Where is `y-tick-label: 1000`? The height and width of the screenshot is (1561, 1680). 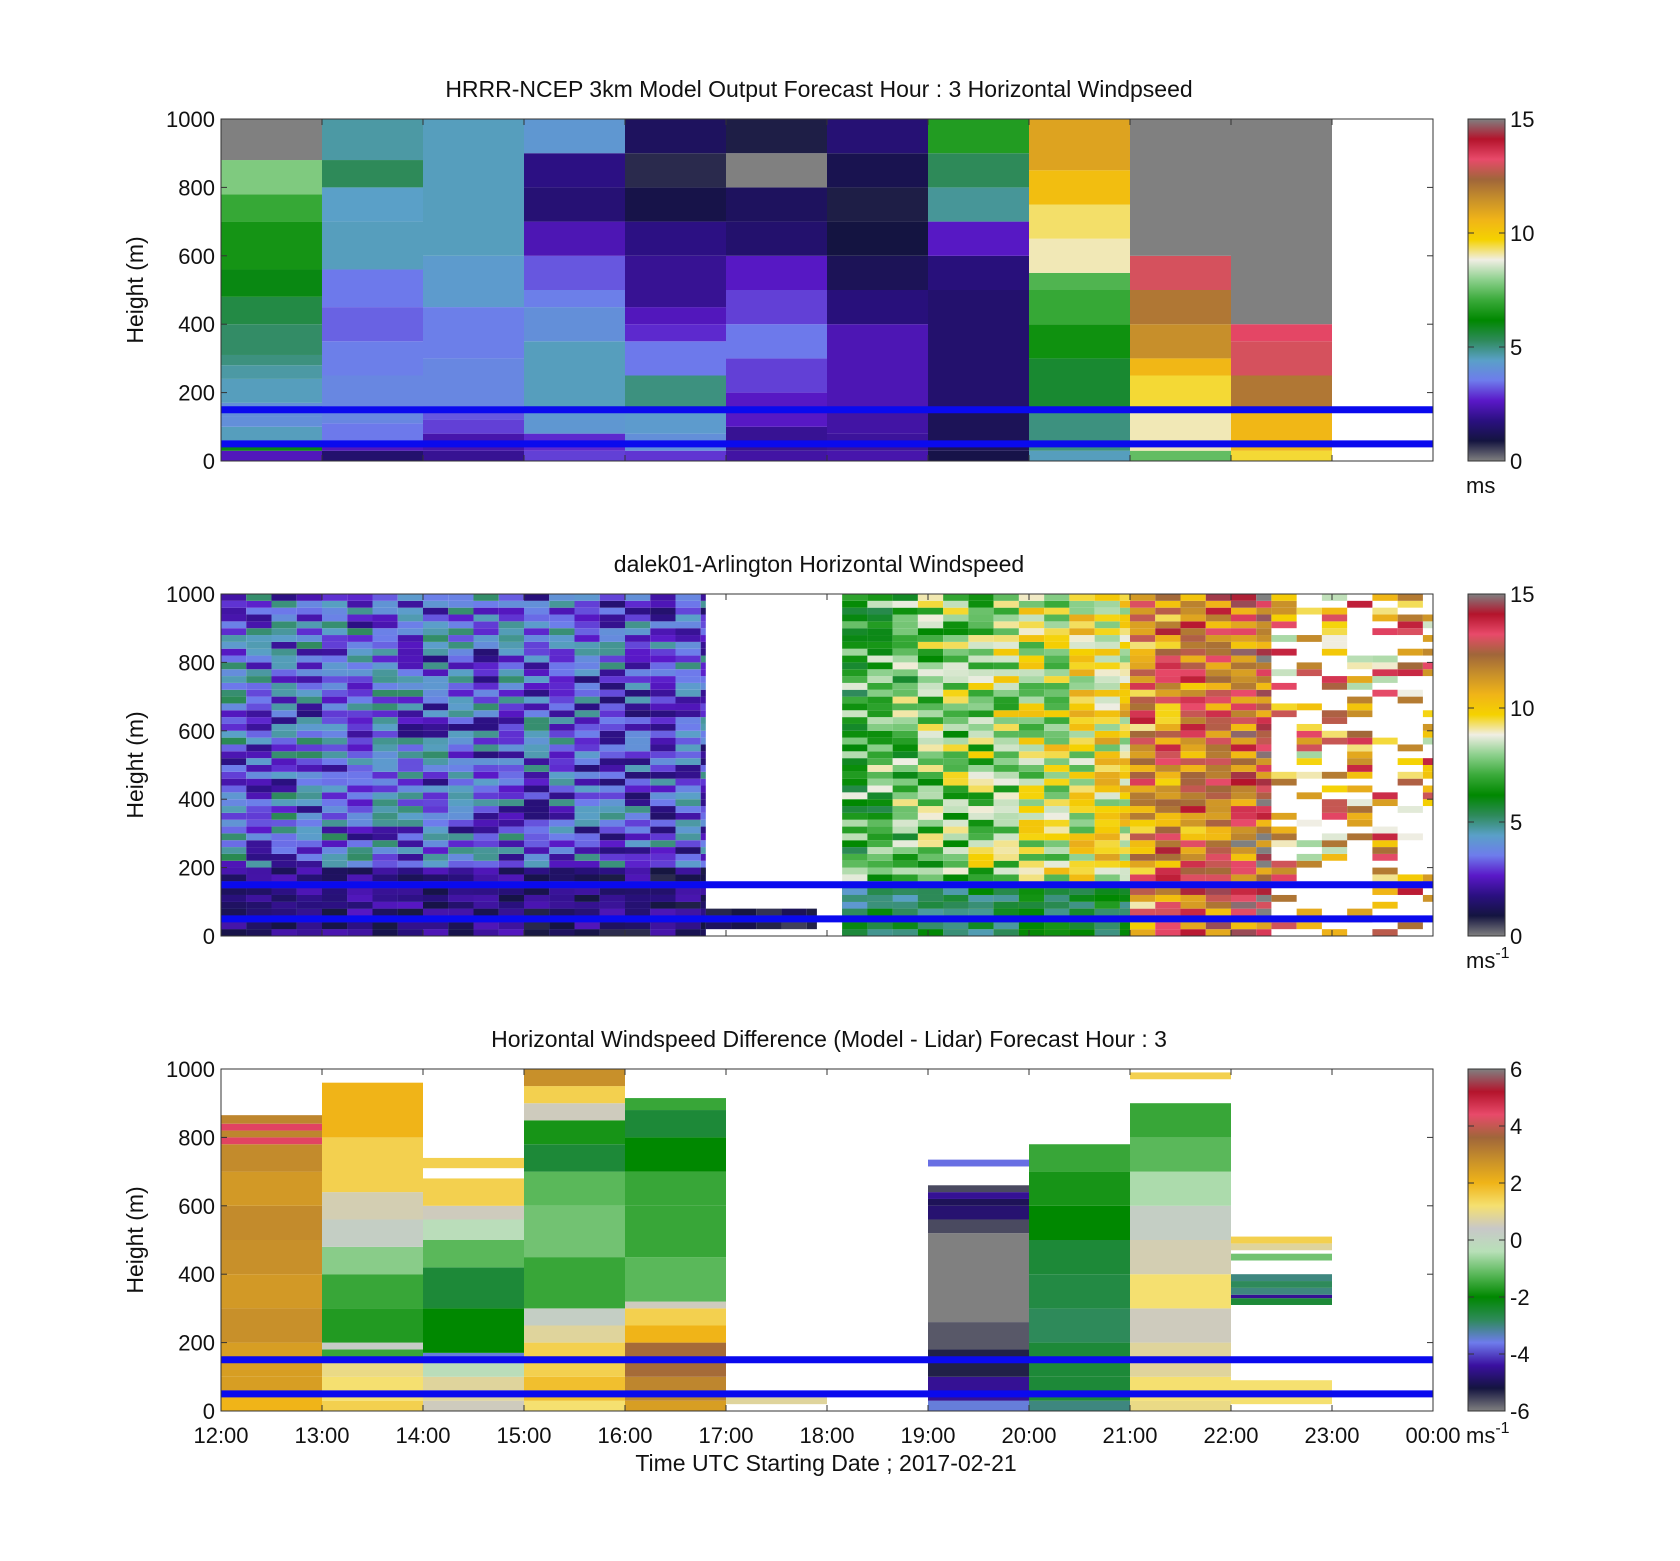
y-tick-label: 1000 is located at coordinates (190, 1069).